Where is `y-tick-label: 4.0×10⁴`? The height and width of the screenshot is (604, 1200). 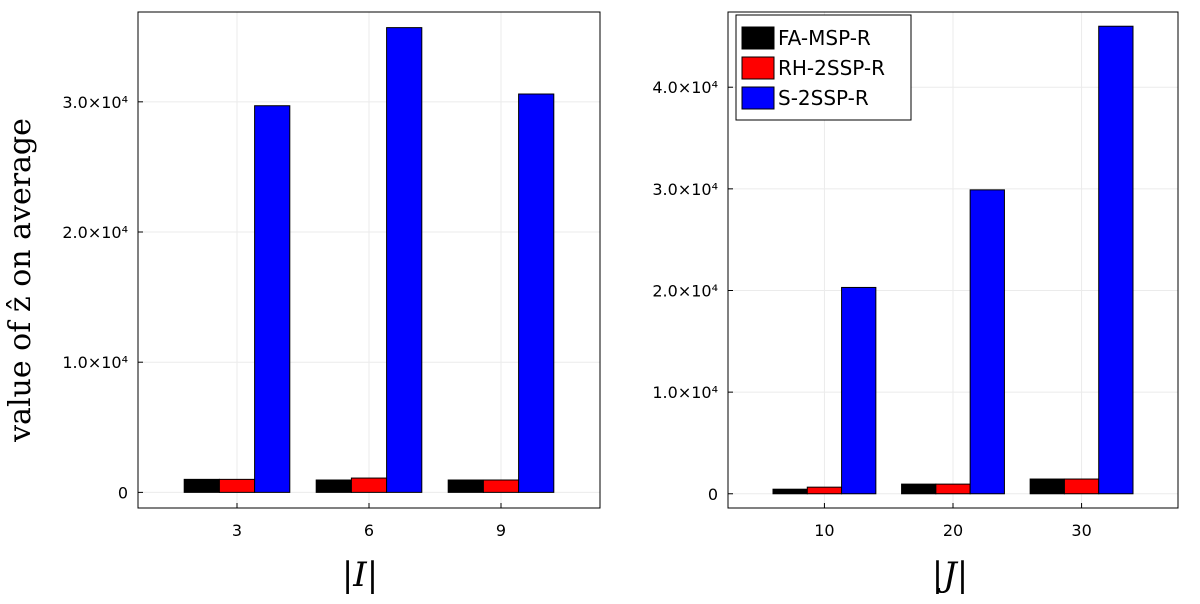
y-tick-label: 4.0×10⁴ is located at coordinates (685, 87).